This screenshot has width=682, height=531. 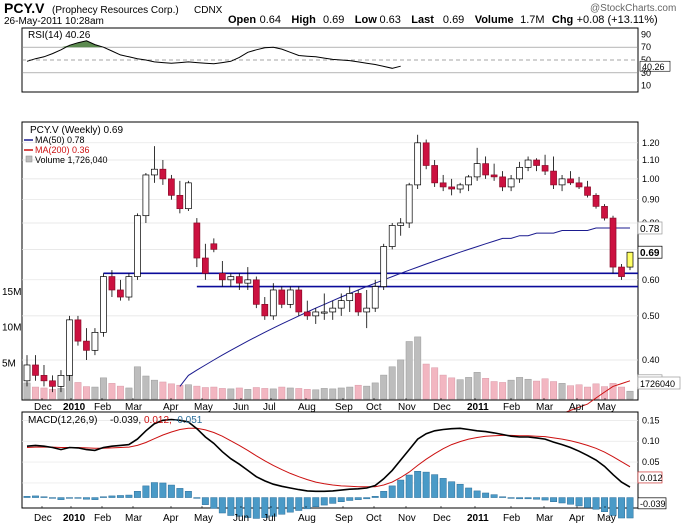 I want to click on price-tick-label: 1.10, so click(x=651, y=160).